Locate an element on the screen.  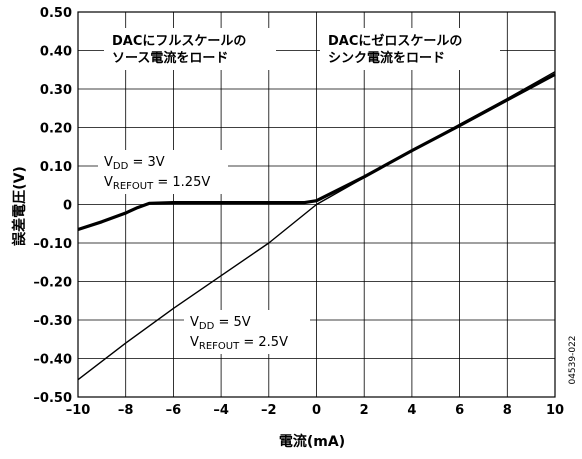
label-5v-vref: VREFOUT = 2.5V is located at coordinates (239, 343).